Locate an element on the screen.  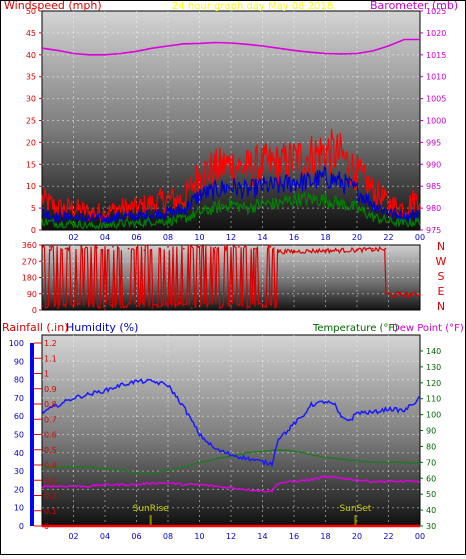
temperature-tick-label: 60 is located at coordinates (431, 478).